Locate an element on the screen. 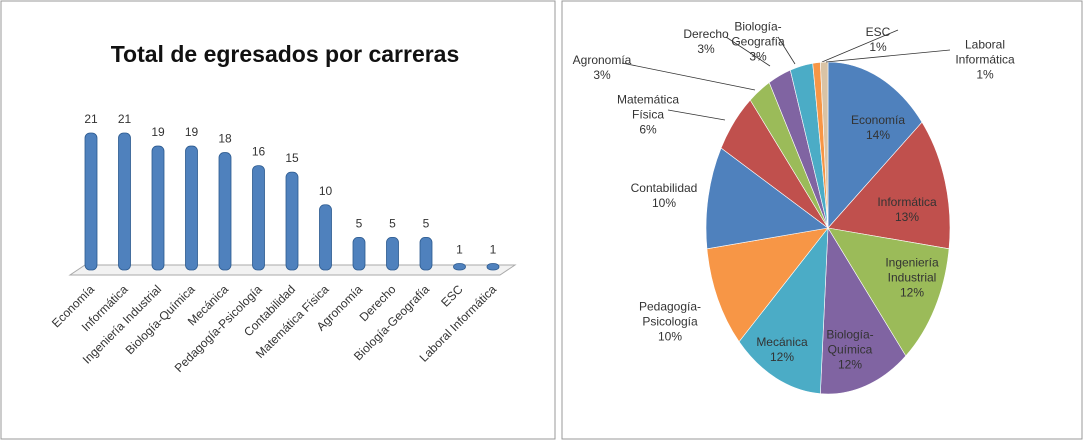 The image size is (1084, 441). pie-label: Biología-Química 12% is located at coordinates (850, 350).